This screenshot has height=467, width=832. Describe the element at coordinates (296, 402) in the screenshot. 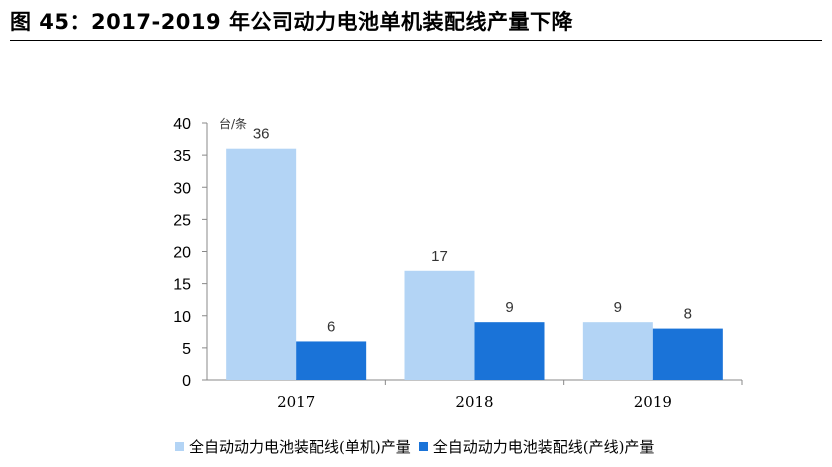

I see `x-tick-label: 2017` at that location.